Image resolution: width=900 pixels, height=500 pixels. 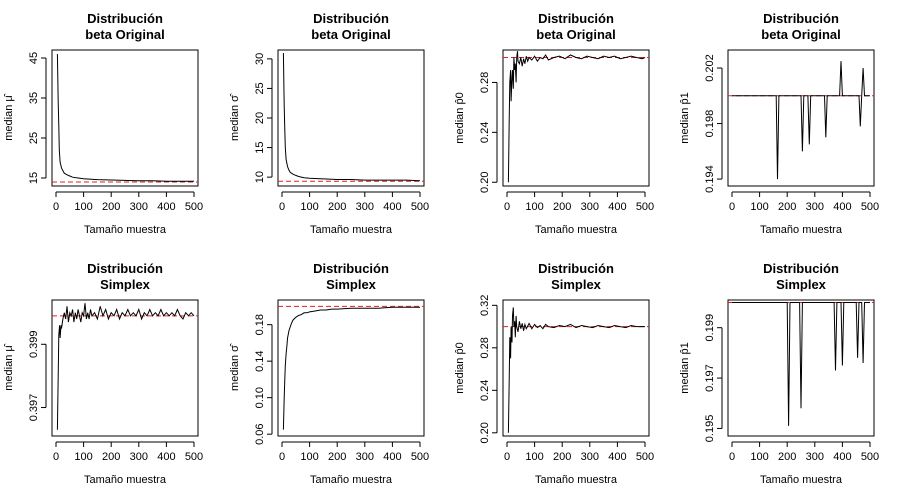 What do you see at coordinates (260, 324) in the screenshot?
I see `y-tick-label: 0.18` at bounding box center [260, 324].